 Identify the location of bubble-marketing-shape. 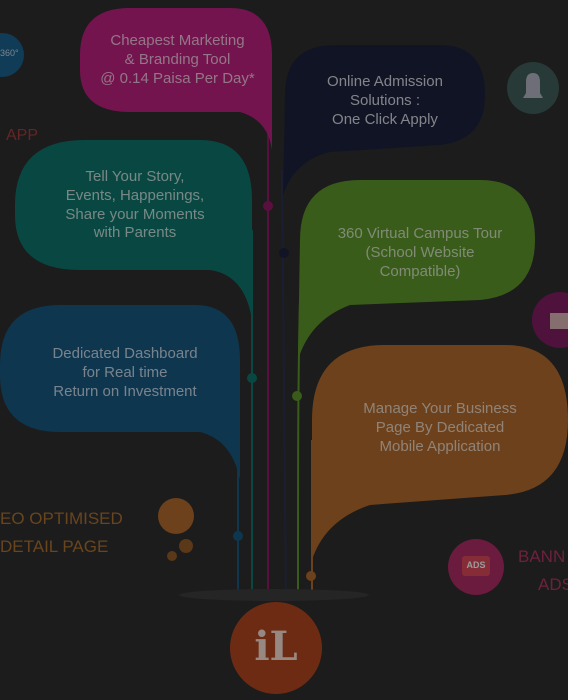
(176, 79).